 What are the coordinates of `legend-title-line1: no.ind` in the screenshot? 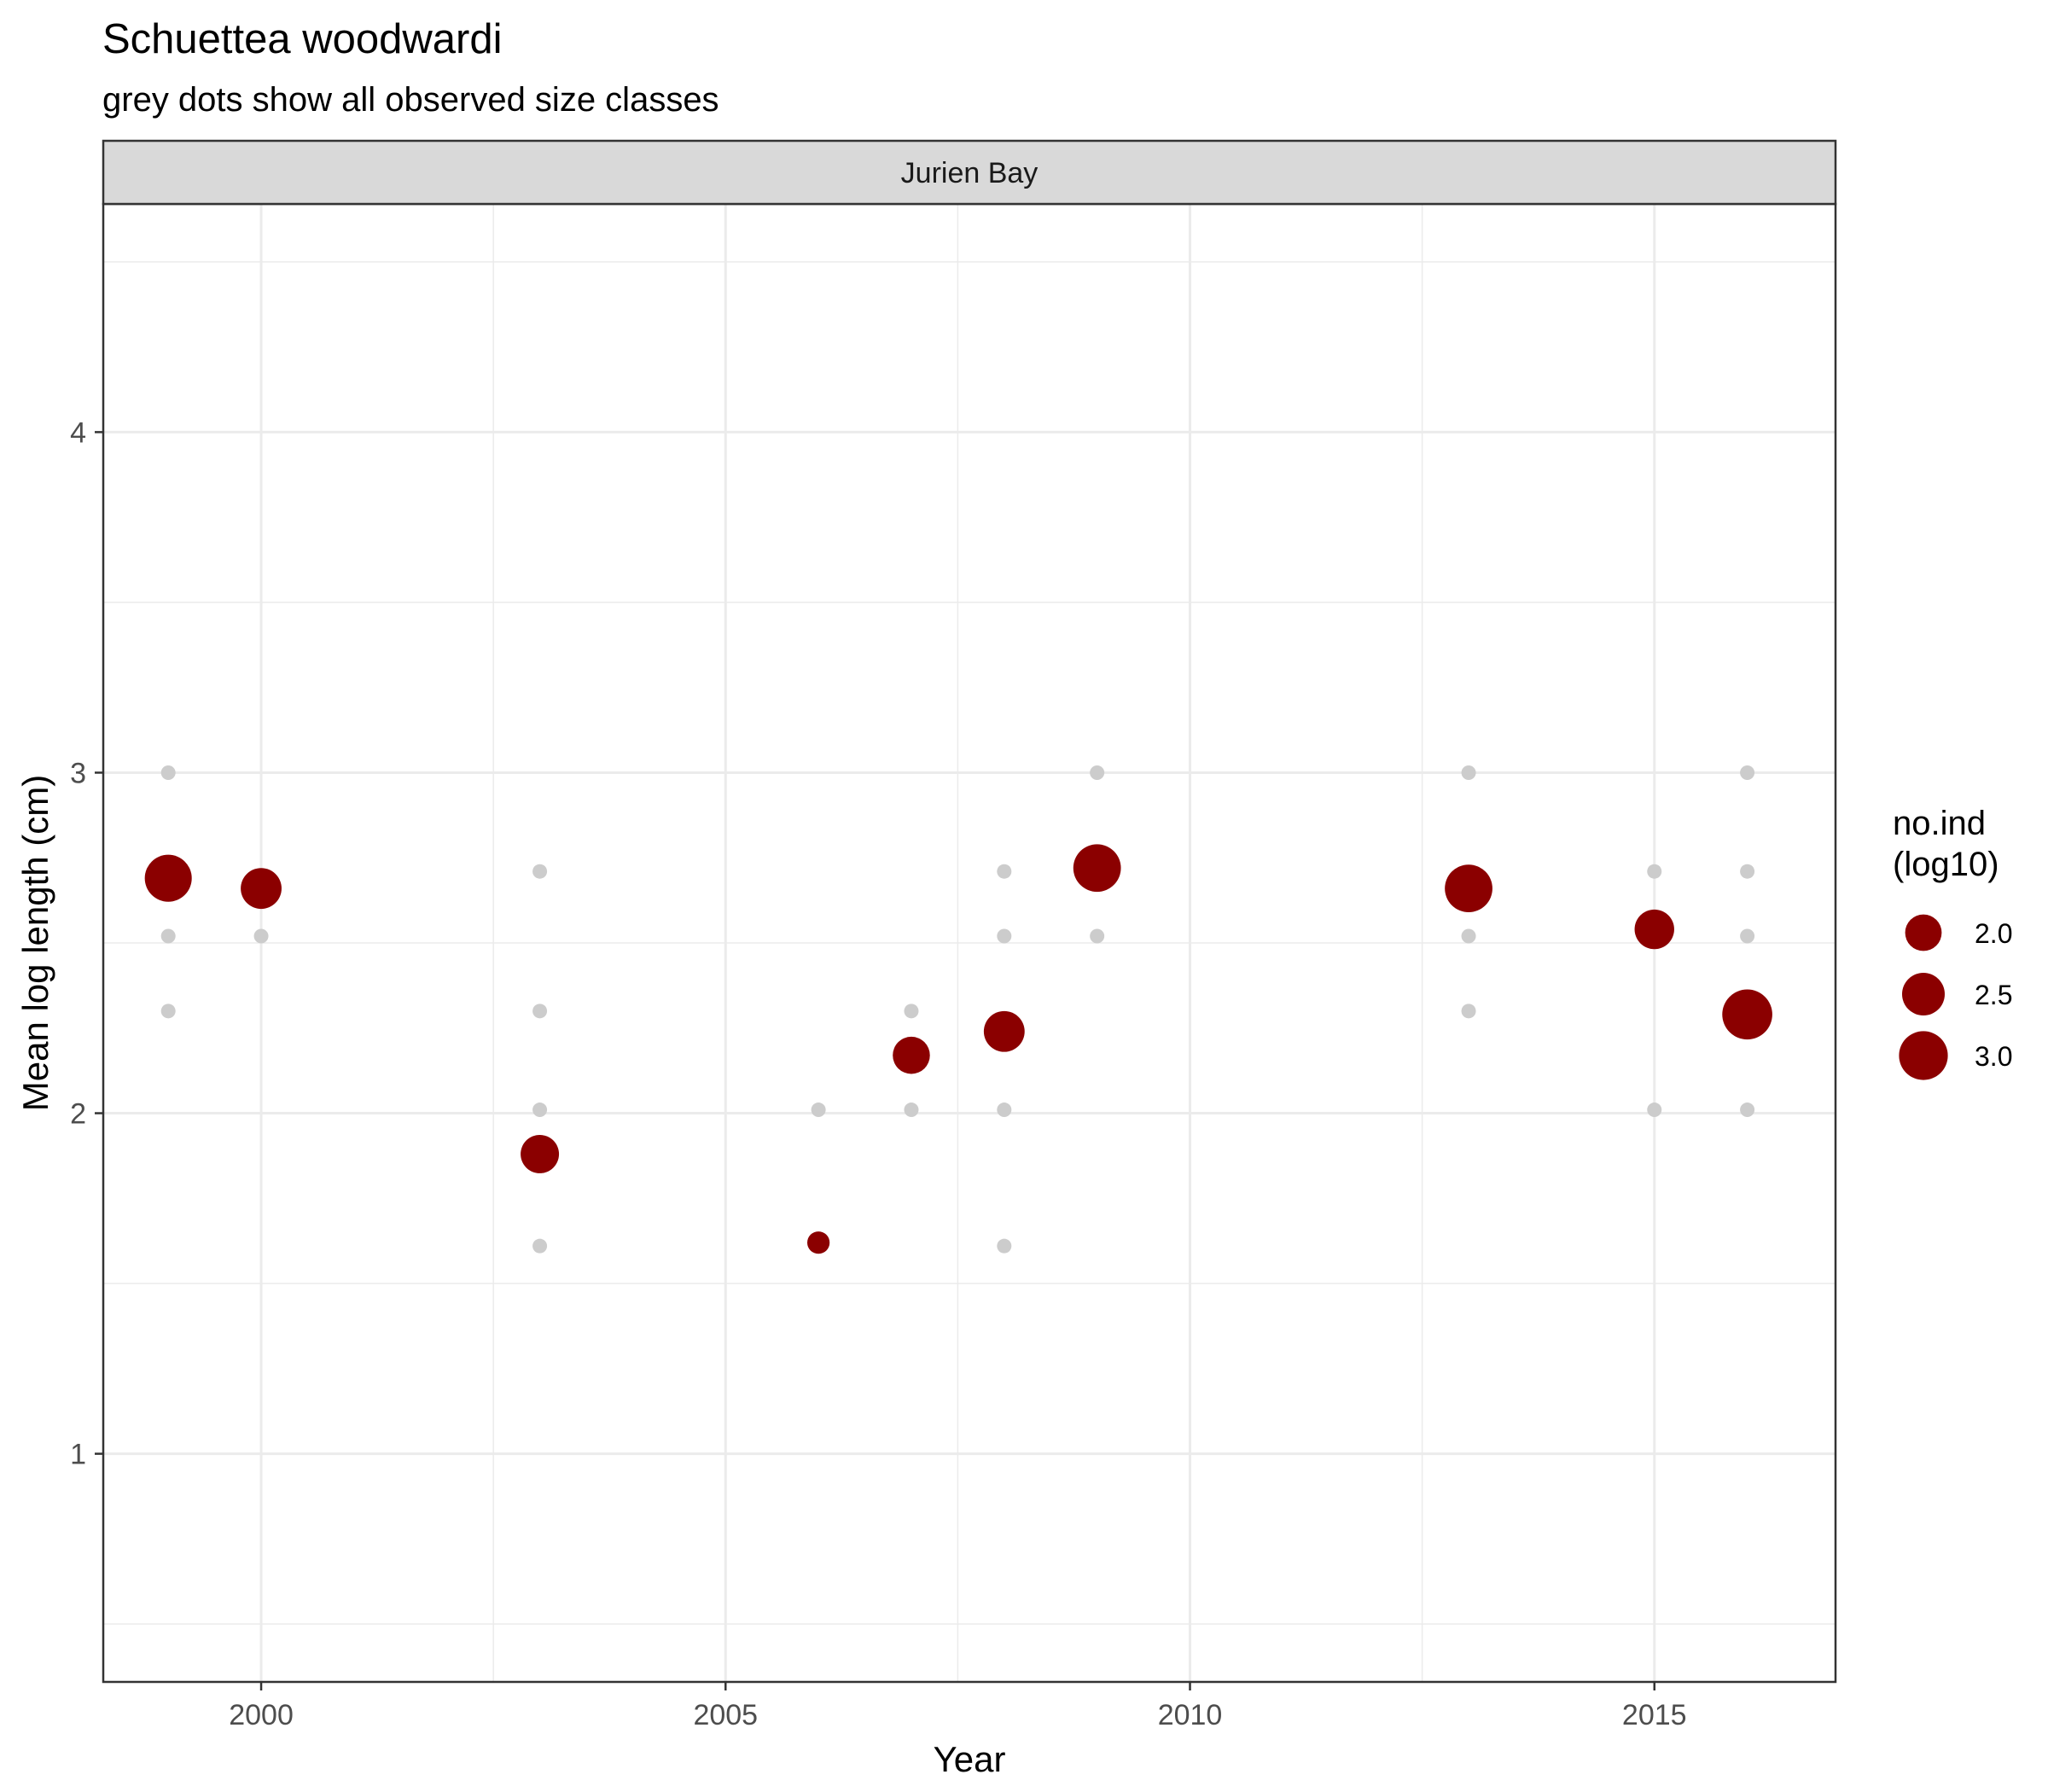 It's located at (1940, 823).